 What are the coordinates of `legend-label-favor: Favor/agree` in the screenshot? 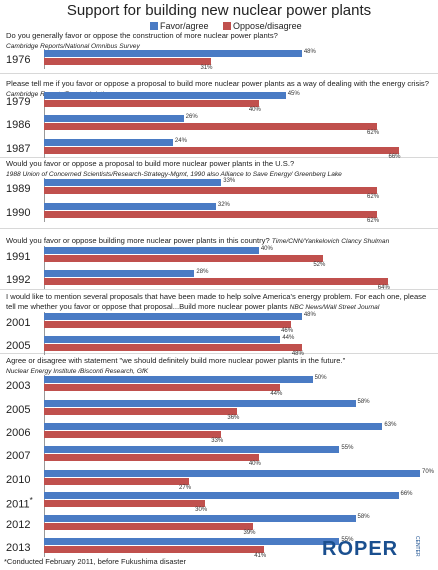 It's located at (184, 26).